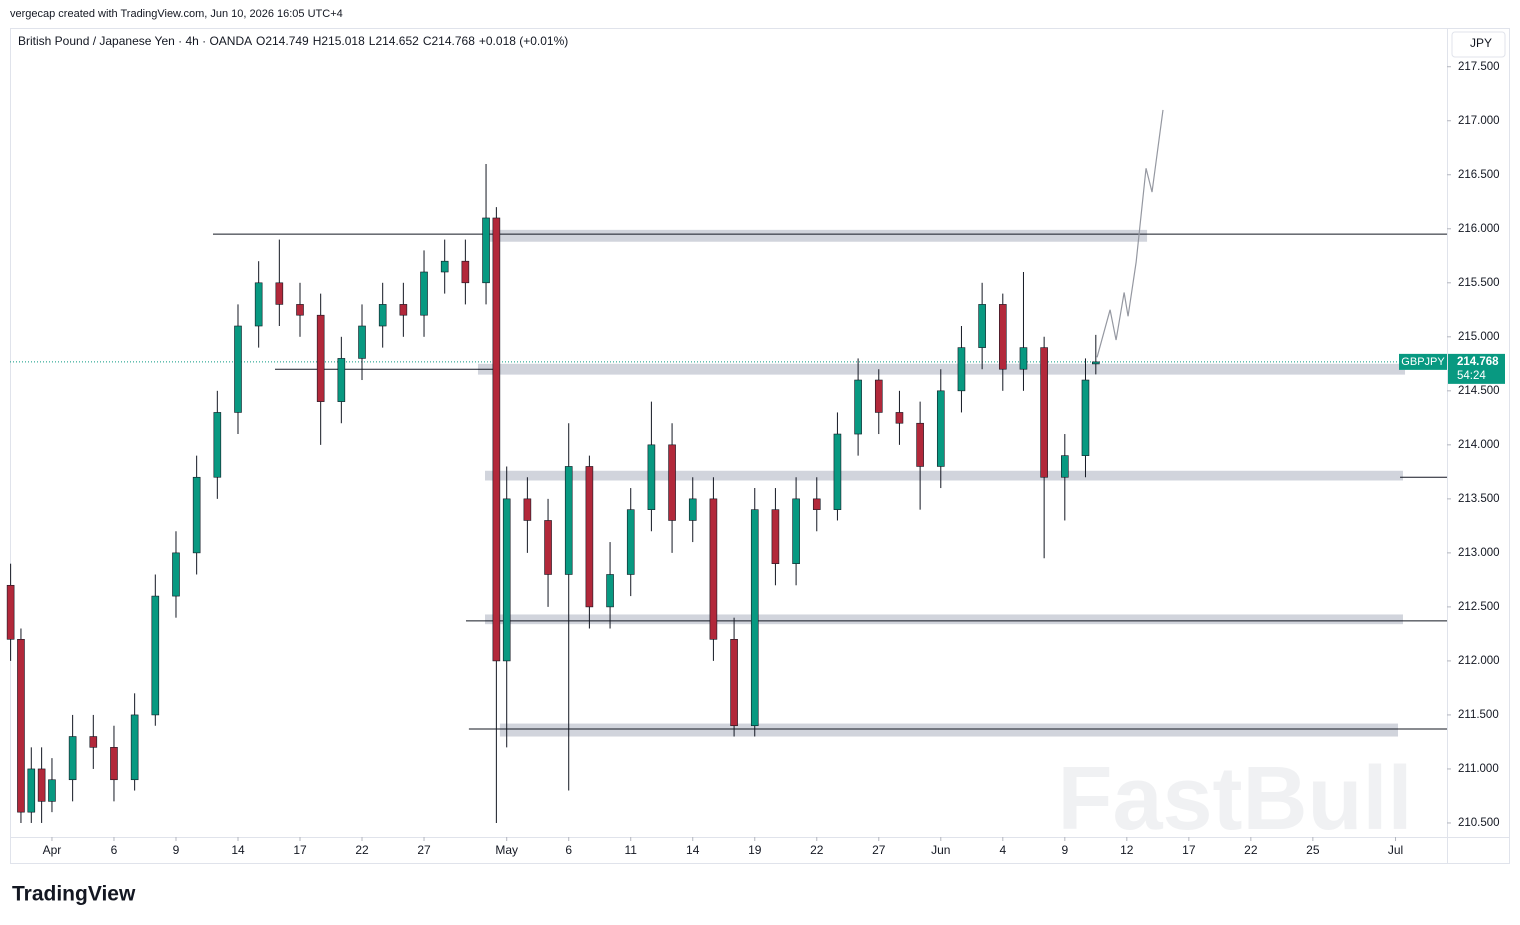 This screenshot has height=925, width=1520. Describe the element at coordinates (1478, 715) in the screenshot. I see `y-tick-label: 211.500` at that location.